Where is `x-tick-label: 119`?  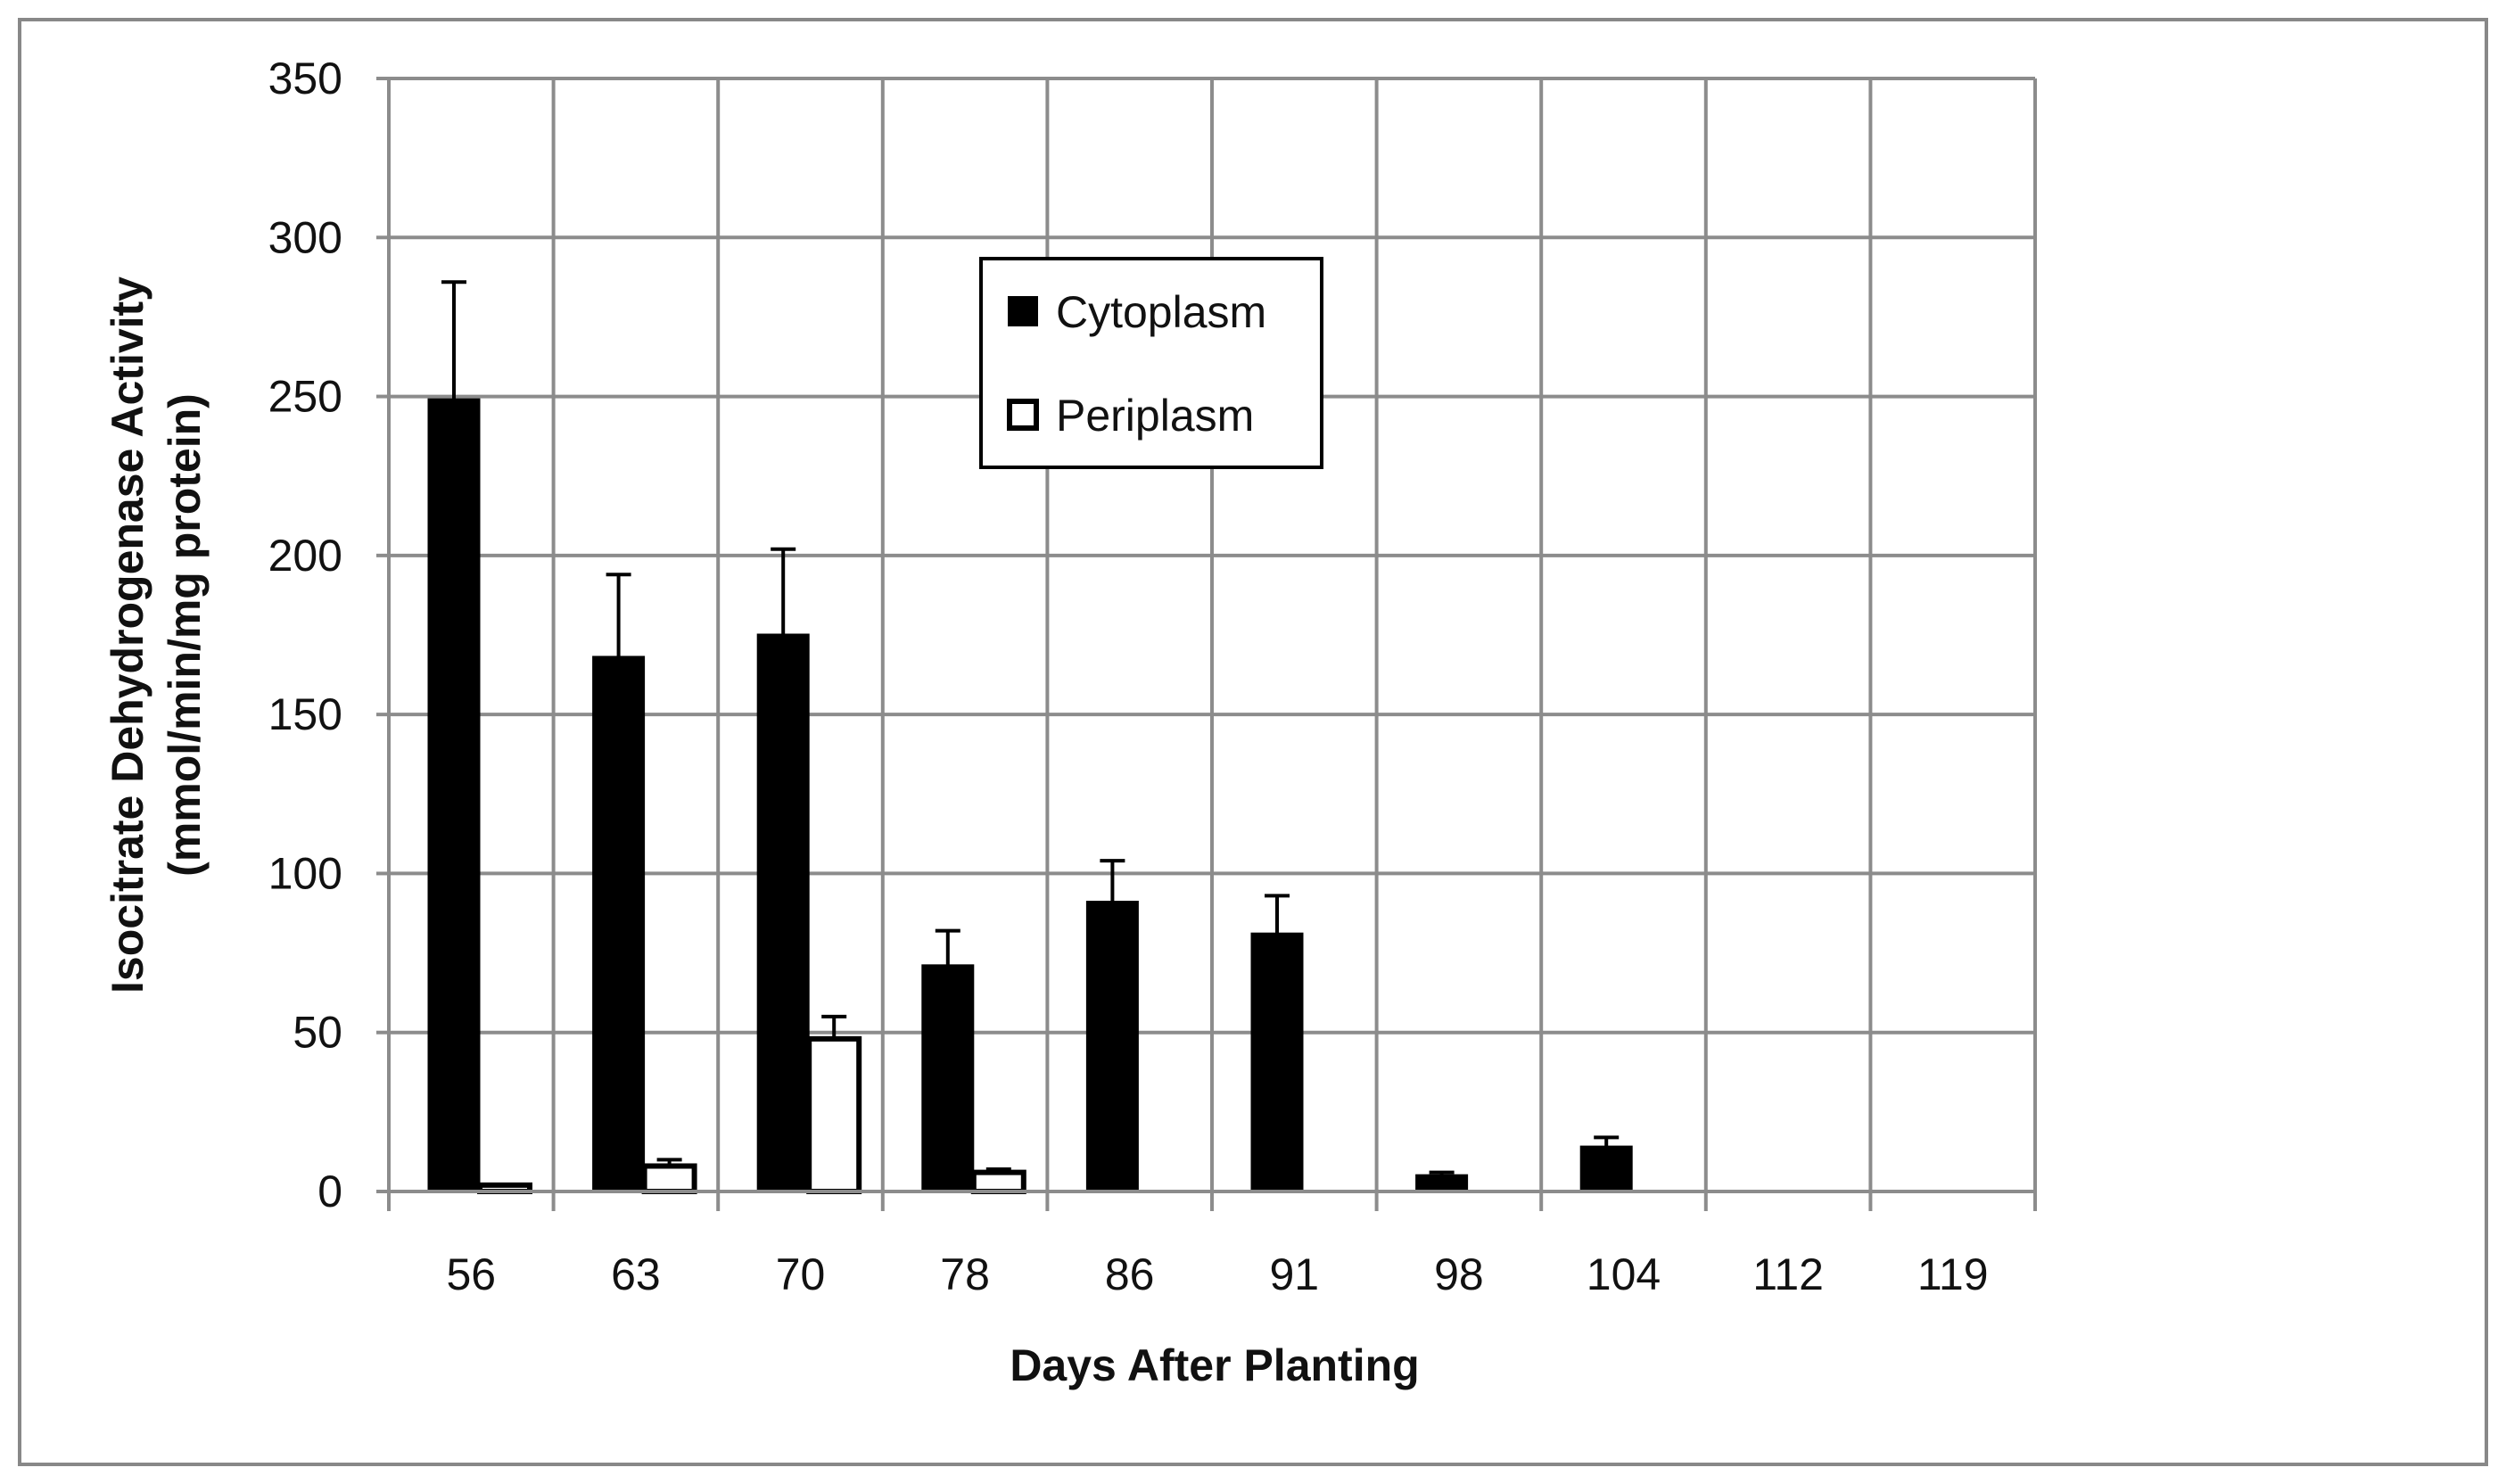
x-tick-label: 119 is located at coordinates (1953, 1274).